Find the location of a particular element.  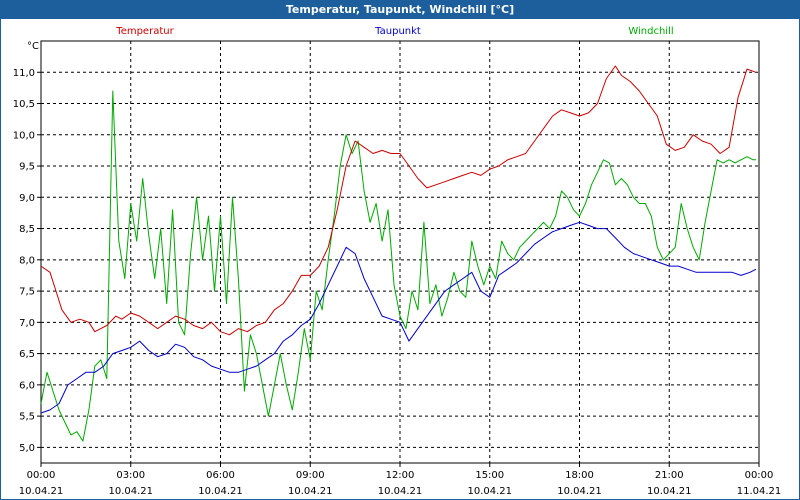

y-tick-label: 7,5 is located at coordinates (27, 292).